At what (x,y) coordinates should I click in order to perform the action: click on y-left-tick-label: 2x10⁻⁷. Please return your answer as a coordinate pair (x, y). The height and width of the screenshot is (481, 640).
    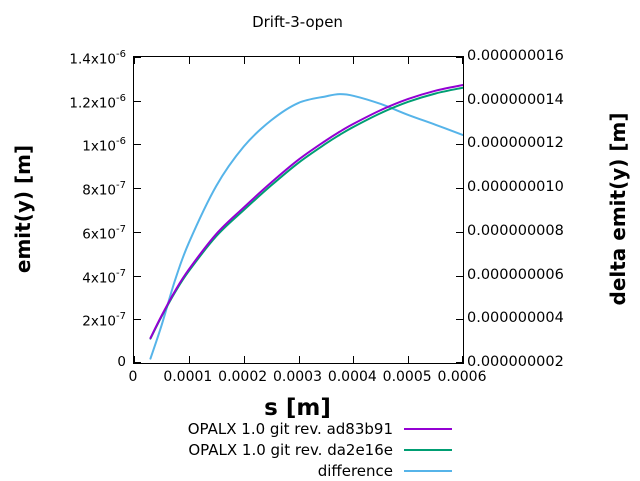
    Looking at the image, I should click on (104, 320).